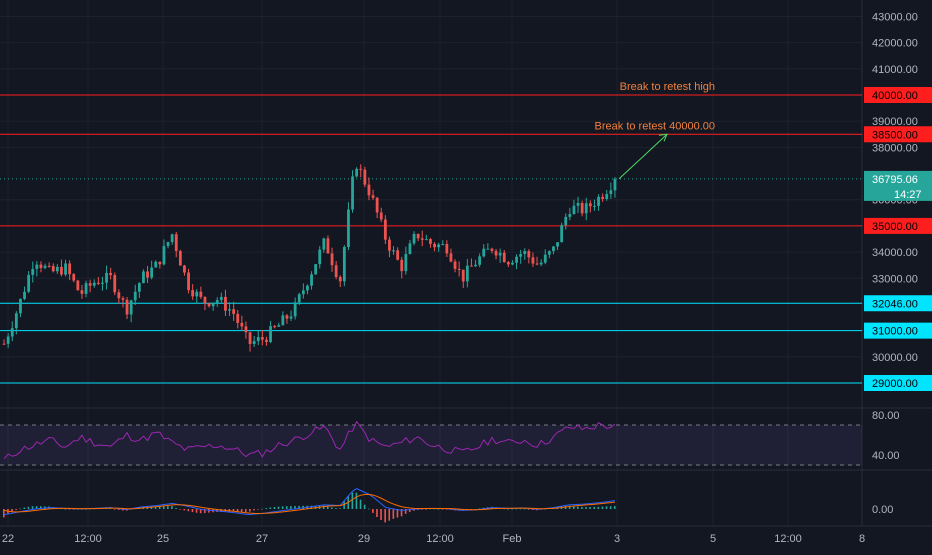 The height and width of the screenshot is (555, 932). I want to click on level-price-label: 31000.00, so click(895, 332).